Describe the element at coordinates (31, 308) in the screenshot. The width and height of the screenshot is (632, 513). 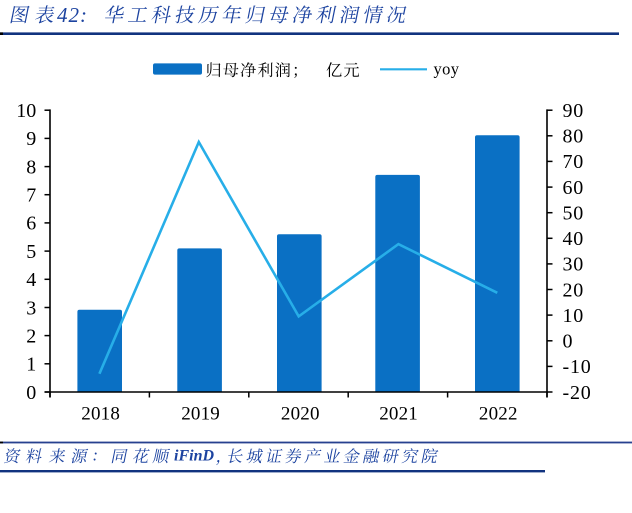
I see `svg-text: 3` at that location.